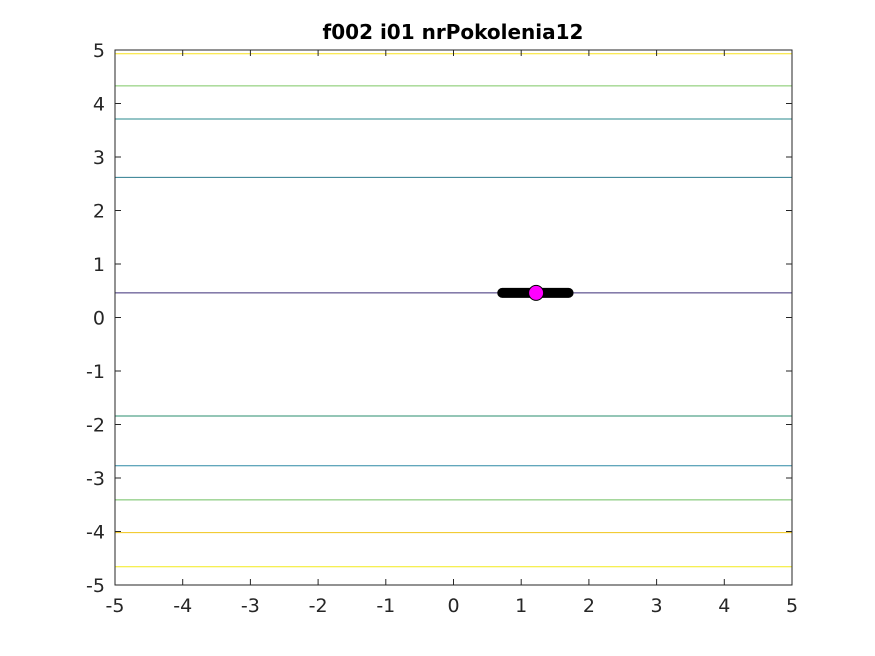 The image size is (875, 656). I want to click on y-tick-label-2: -3, so click(95, 479).